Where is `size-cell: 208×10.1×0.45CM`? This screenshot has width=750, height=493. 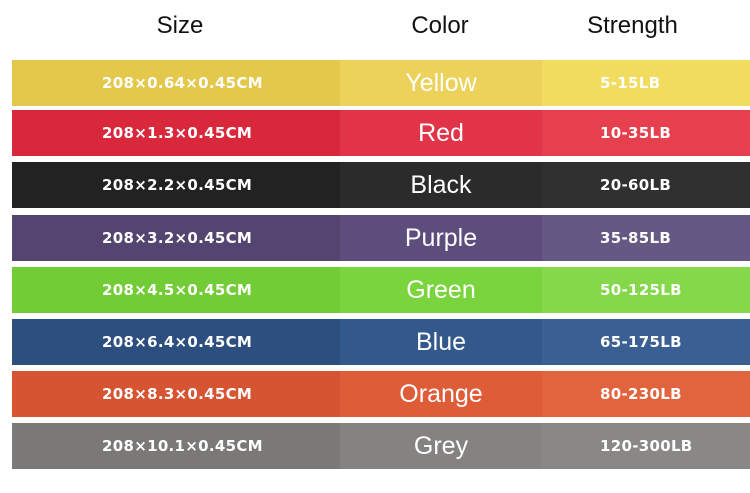
size-cell: 208×10.1×0.45CM is located at coordinates (176, 446).